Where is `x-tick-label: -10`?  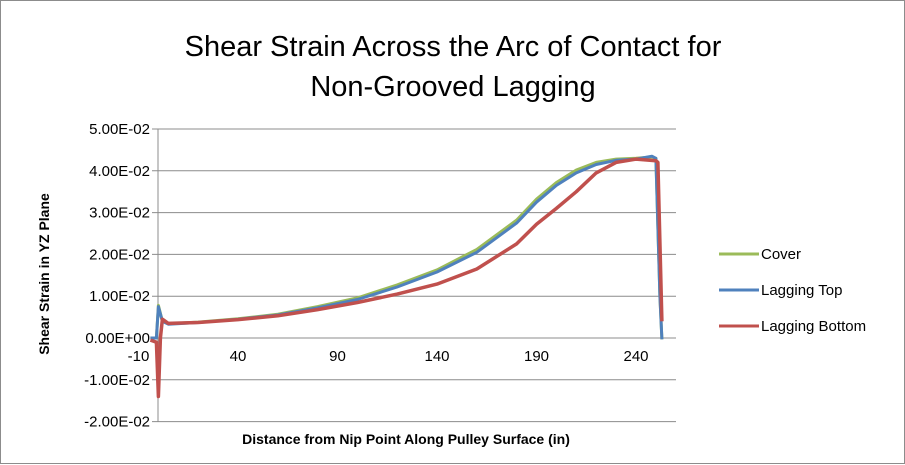 x-tick-label: -10 is located at coordinates (139, 356).